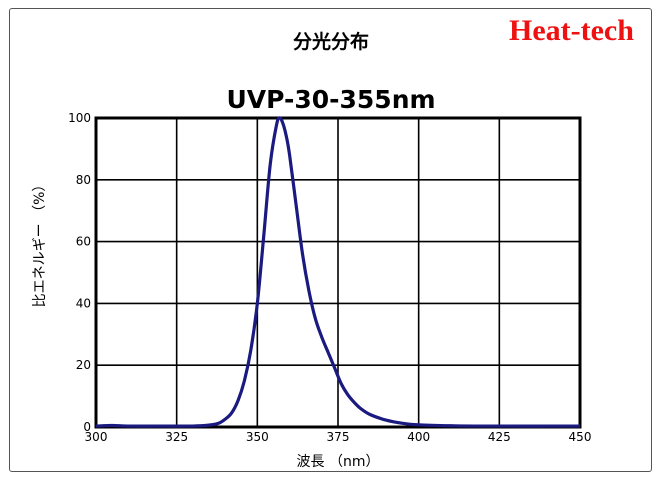 This screenshot has width=662, height=481. Describe the element at coordinates (338, 462) in the screenshot. I see `x-axis-label: 波長 （nm）` at that location.